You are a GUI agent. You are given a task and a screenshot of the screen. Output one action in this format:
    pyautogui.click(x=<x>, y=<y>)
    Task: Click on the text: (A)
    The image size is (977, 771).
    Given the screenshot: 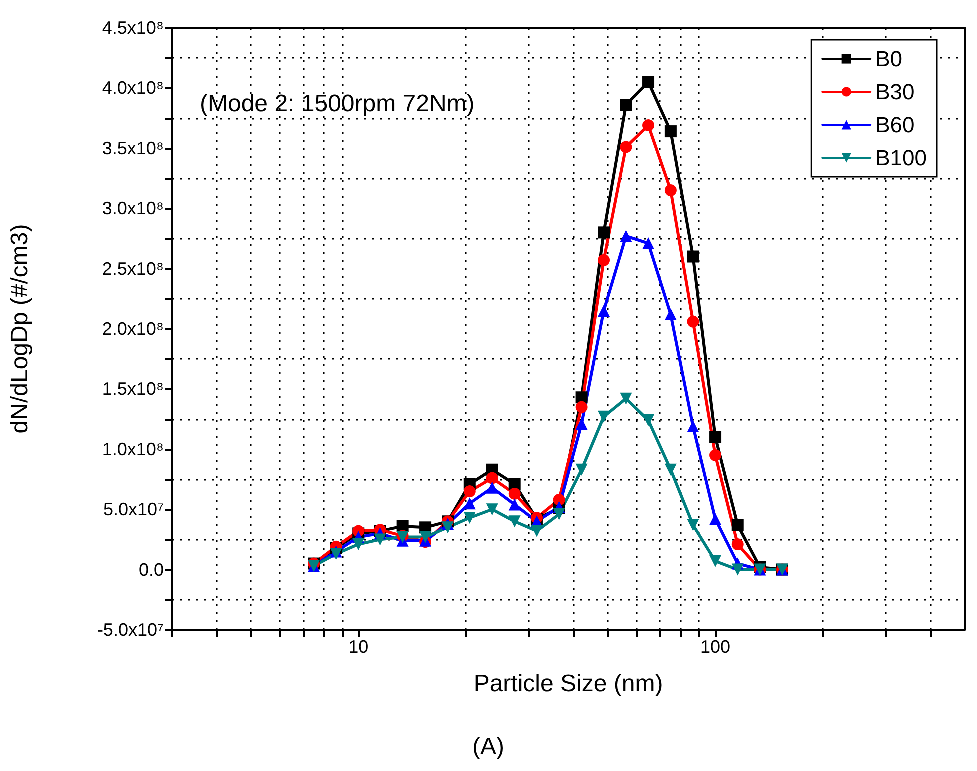 What is the action you would take?
    pyautogui.click(x=488, y=747)
    